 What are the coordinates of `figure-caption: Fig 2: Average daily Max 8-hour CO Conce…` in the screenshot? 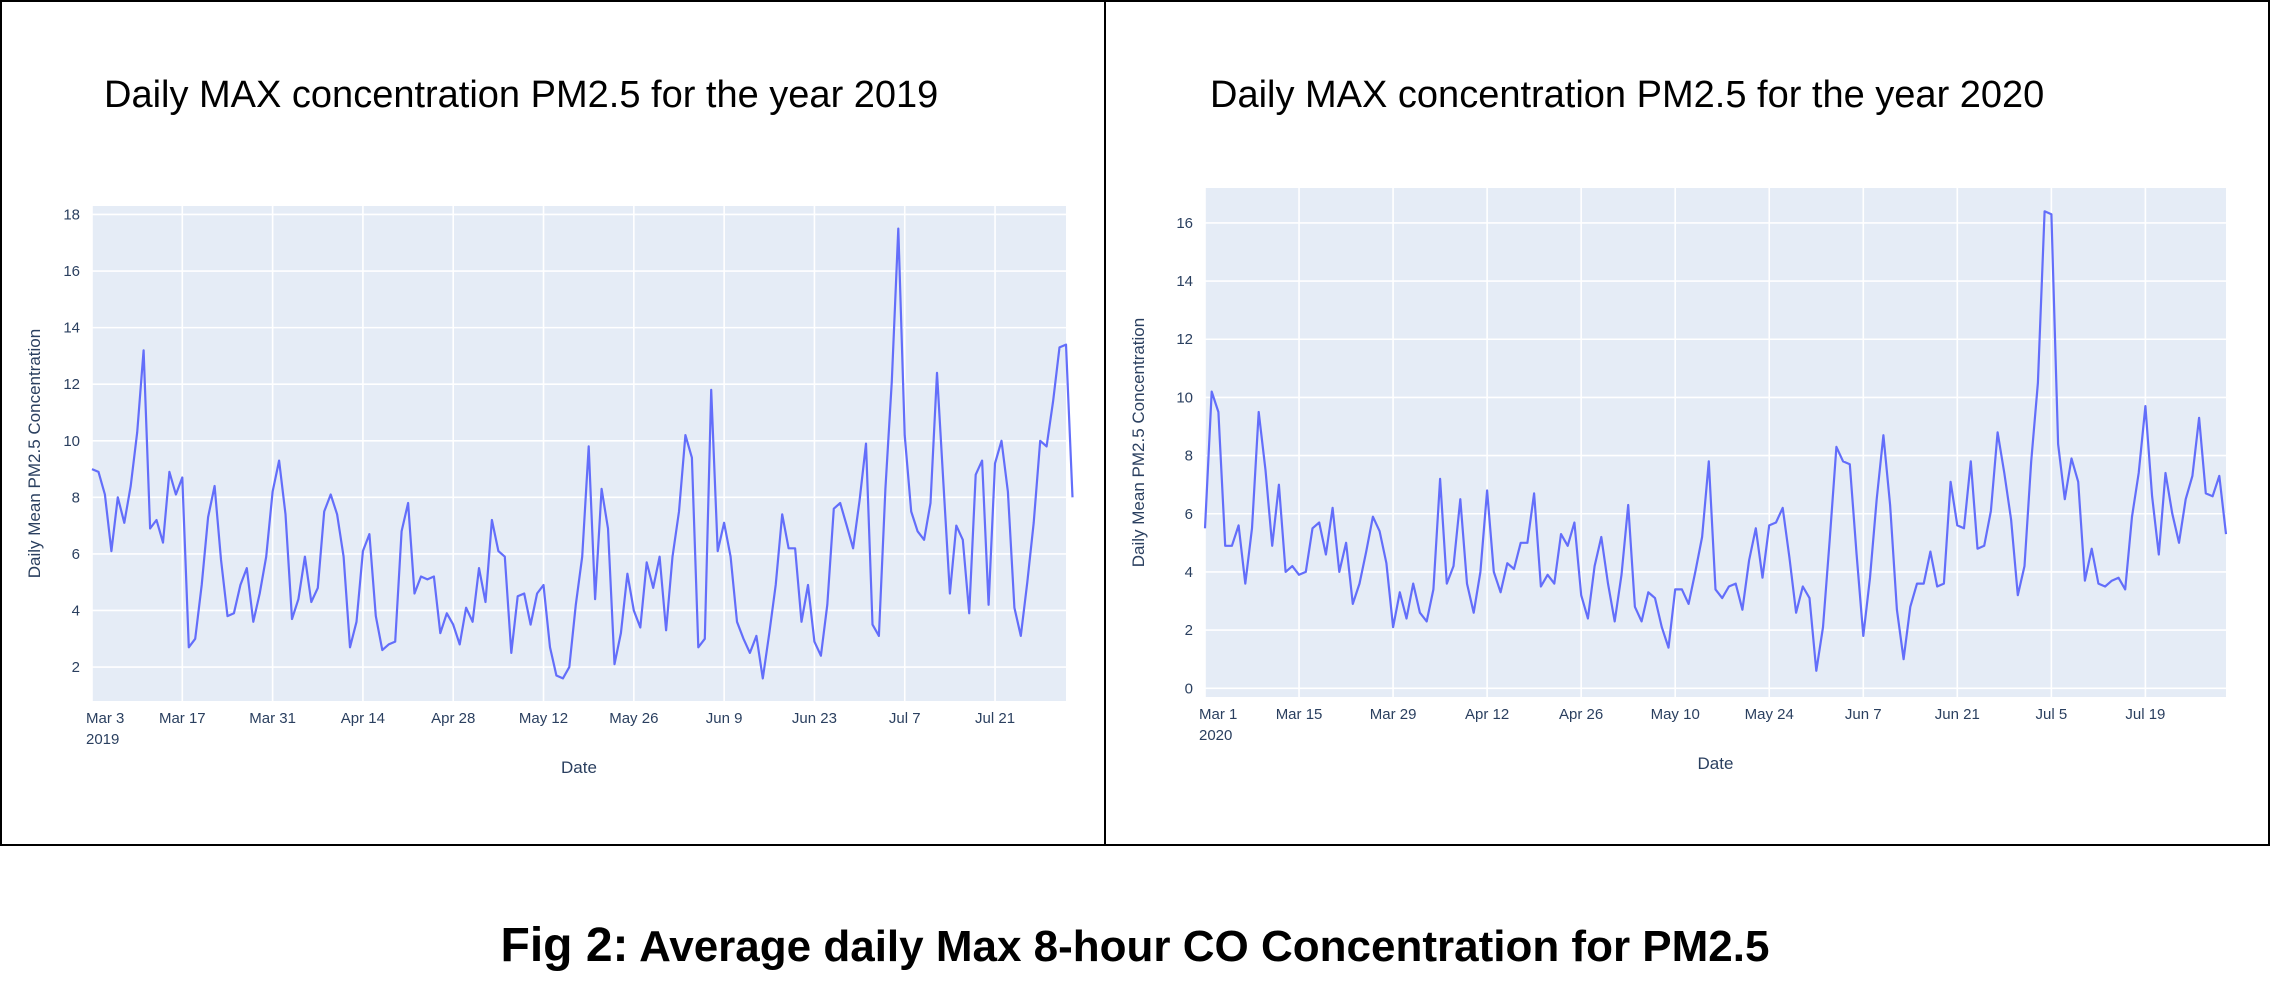 It's located at (1135, 945).